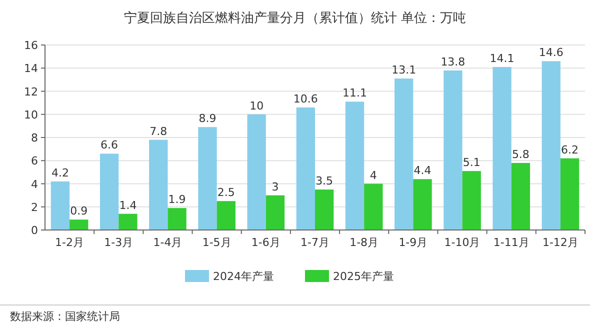 The height and width of the screenshot is (330, 590). I want to click on x-tick-label: 1-9月, so click(413, 242).